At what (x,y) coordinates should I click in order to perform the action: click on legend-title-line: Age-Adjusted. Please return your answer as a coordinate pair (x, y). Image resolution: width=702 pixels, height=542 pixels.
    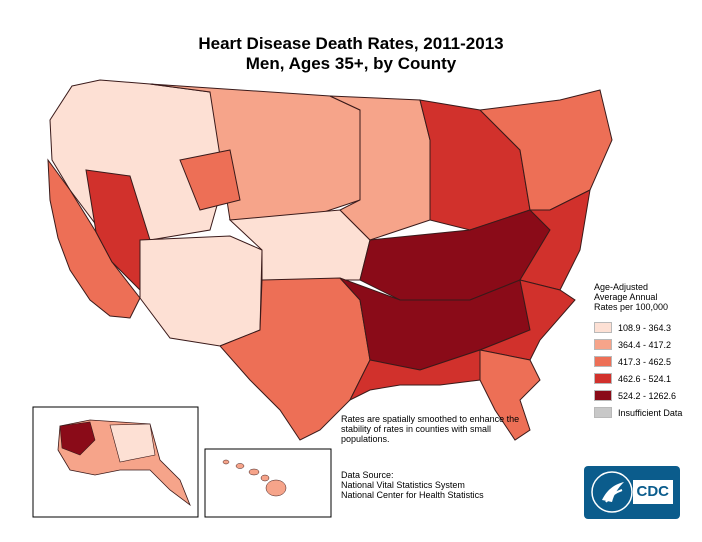
    Looking at the image, I should click on (621, 287).